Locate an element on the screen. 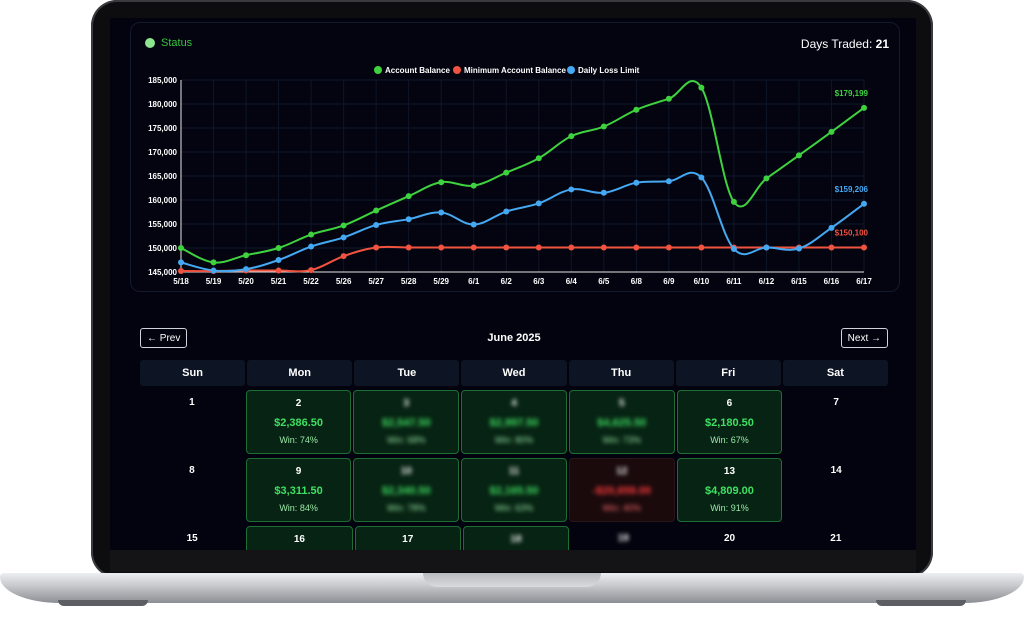 This screenshot has height=618, width=1024. calendar-day-cell: 4 $2,997.50 Win: 80% is located at coordinates (514, 422).